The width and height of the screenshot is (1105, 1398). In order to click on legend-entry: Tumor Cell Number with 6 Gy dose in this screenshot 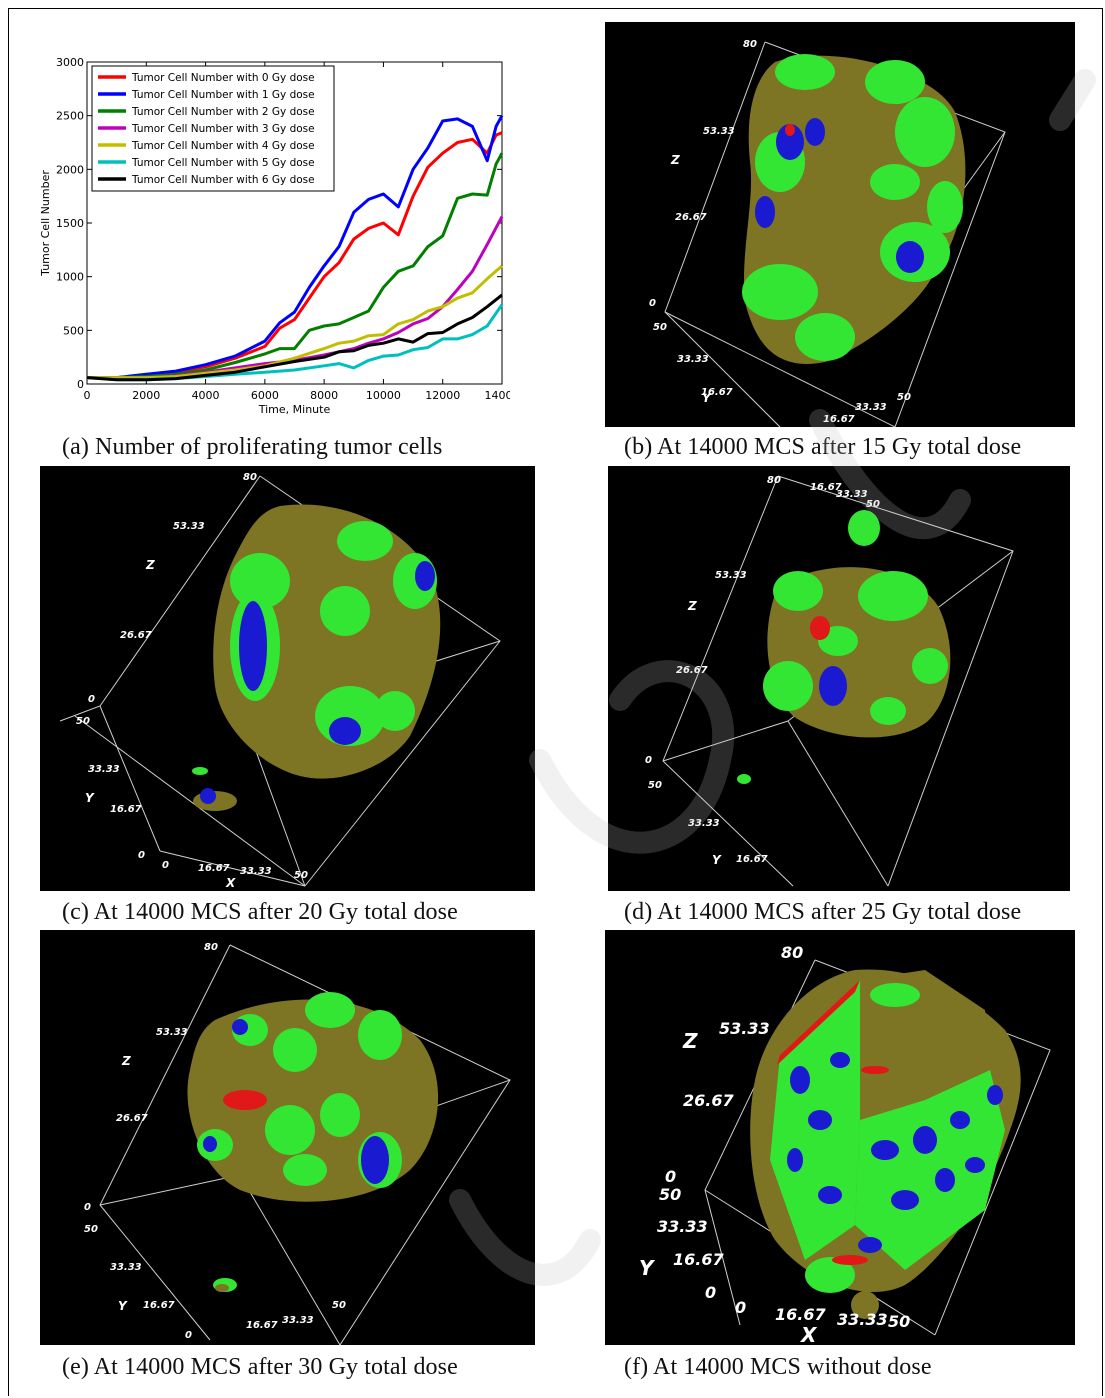, I will do `click(223, 180)`.